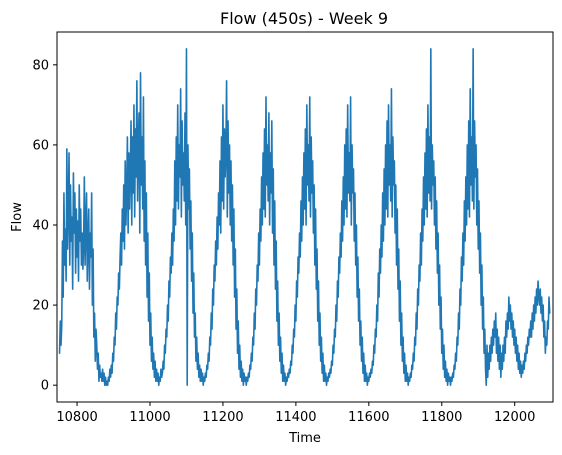 This screenshot has height=455, width=562. I want to click on y-tick-label: 0, so click(45, 386).